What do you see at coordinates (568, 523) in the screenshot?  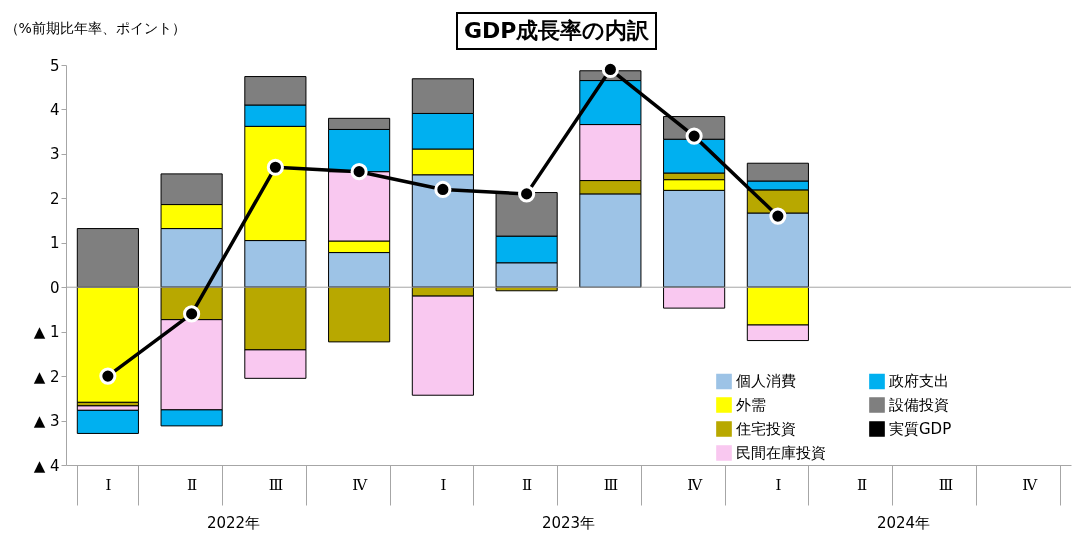 I see `text: 2023年` at bounding box center [568, 523].